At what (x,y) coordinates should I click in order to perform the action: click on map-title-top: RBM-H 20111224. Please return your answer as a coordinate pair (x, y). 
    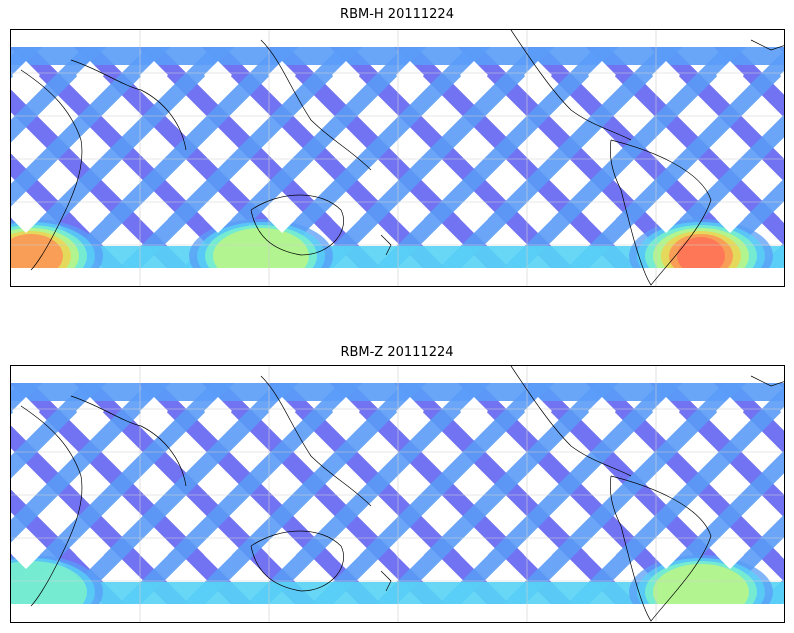
    Looking at the image, I should click on (397, 14).